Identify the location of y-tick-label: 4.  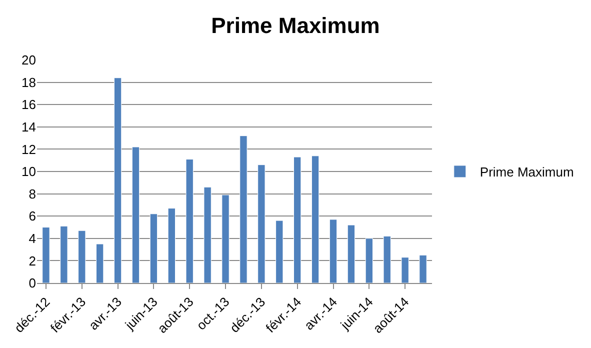
(32, 238).